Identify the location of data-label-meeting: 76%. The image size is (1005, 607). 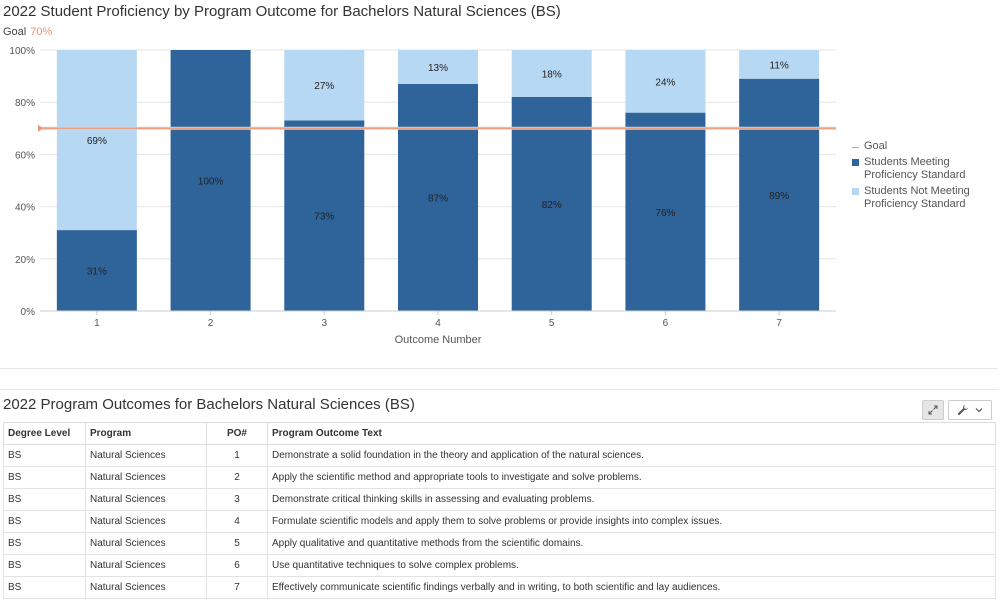
(665, 213).